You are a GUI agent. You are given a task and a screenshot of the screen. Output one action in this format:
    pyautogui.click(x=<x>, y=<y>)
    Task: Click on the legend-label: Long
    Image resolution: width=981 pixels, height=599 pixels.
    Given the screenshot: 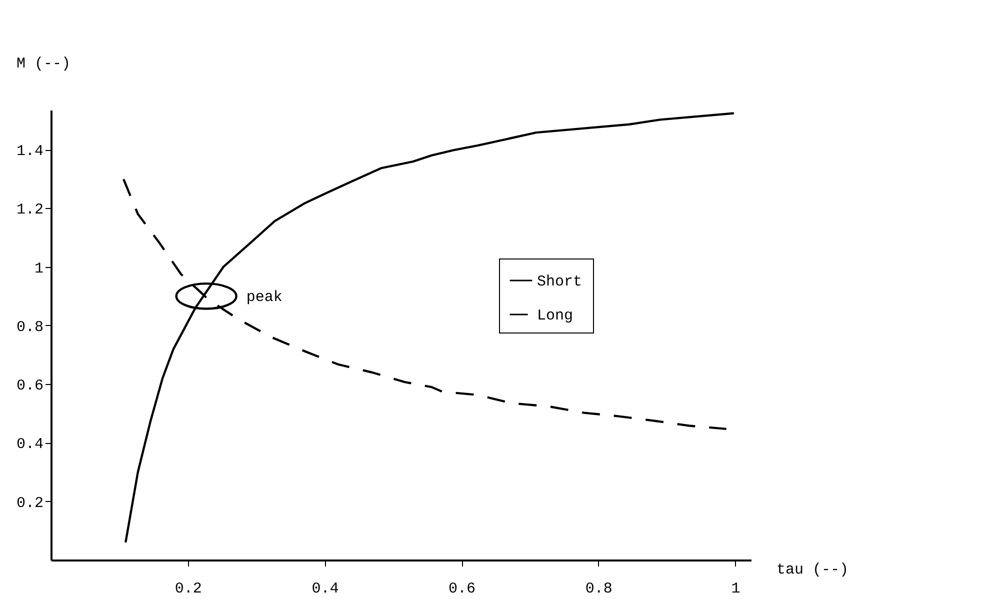 What is the action you would take?
    pyautogui.click(x=555, y=316)
    